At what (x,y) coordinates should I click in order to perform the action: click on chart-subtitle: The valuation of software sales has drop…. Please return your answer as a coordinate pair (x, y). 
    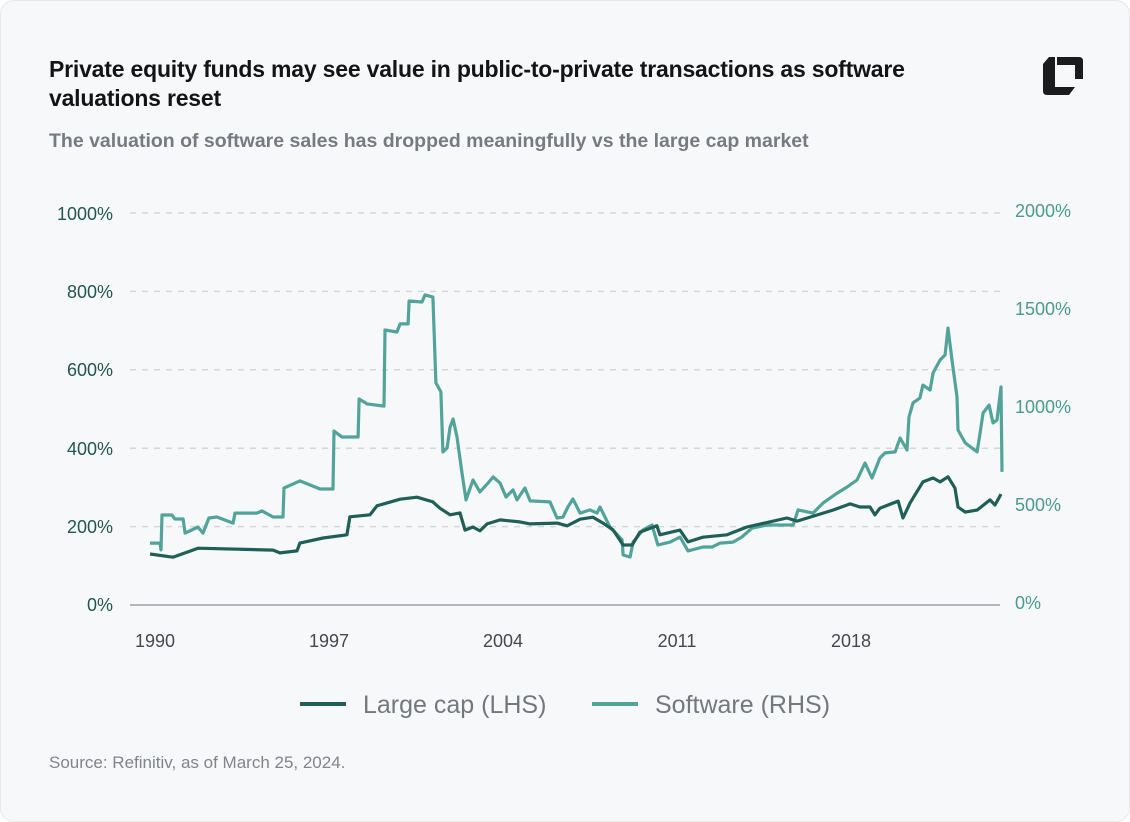
    Looking at the image, I should click on (429, 141).